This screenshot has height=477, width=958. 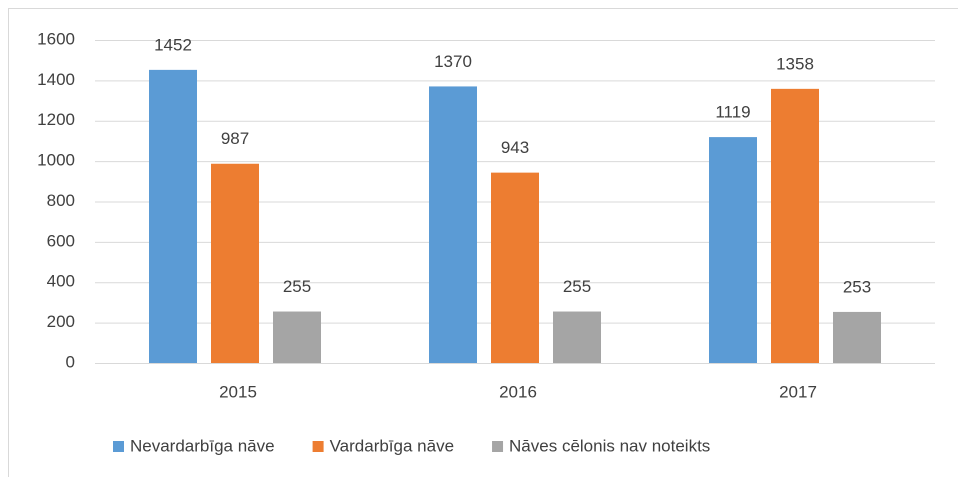 What do you see at coordinates (173, 44) in the screenshot?
I see `data-label: 1452` at bounding box center [173, 44].